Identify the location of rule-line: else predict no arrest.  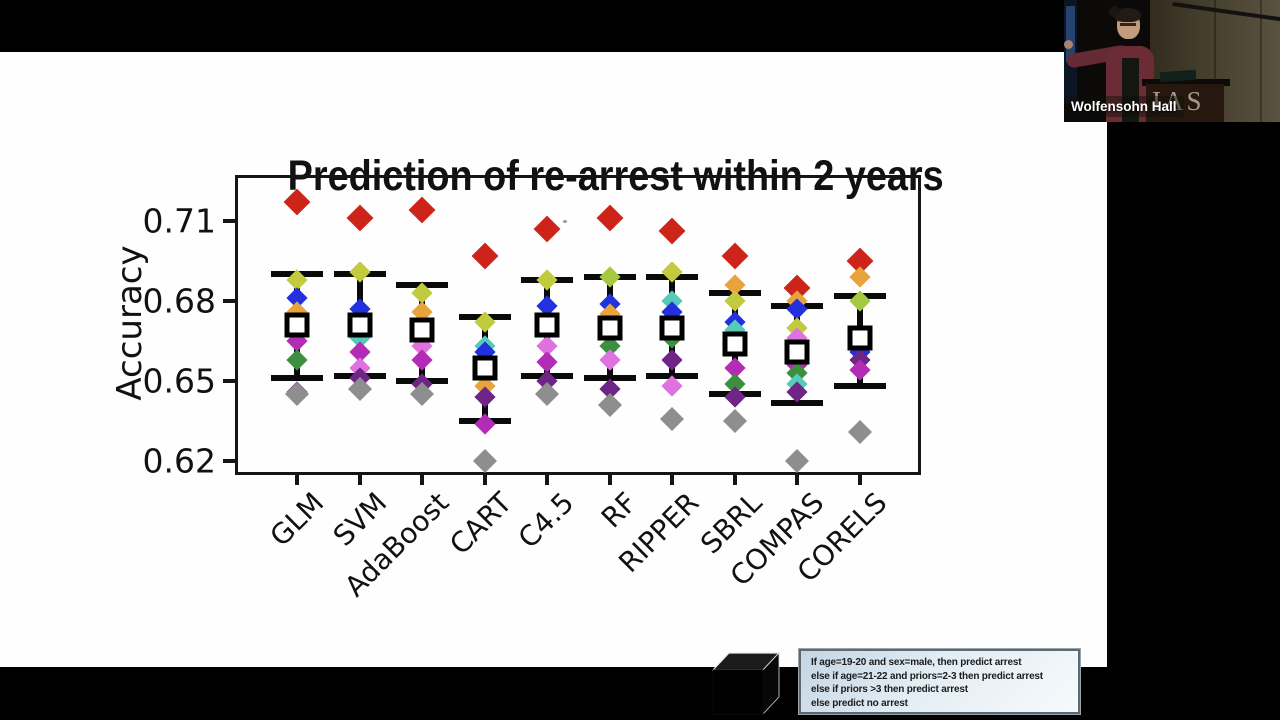
(859, 703).